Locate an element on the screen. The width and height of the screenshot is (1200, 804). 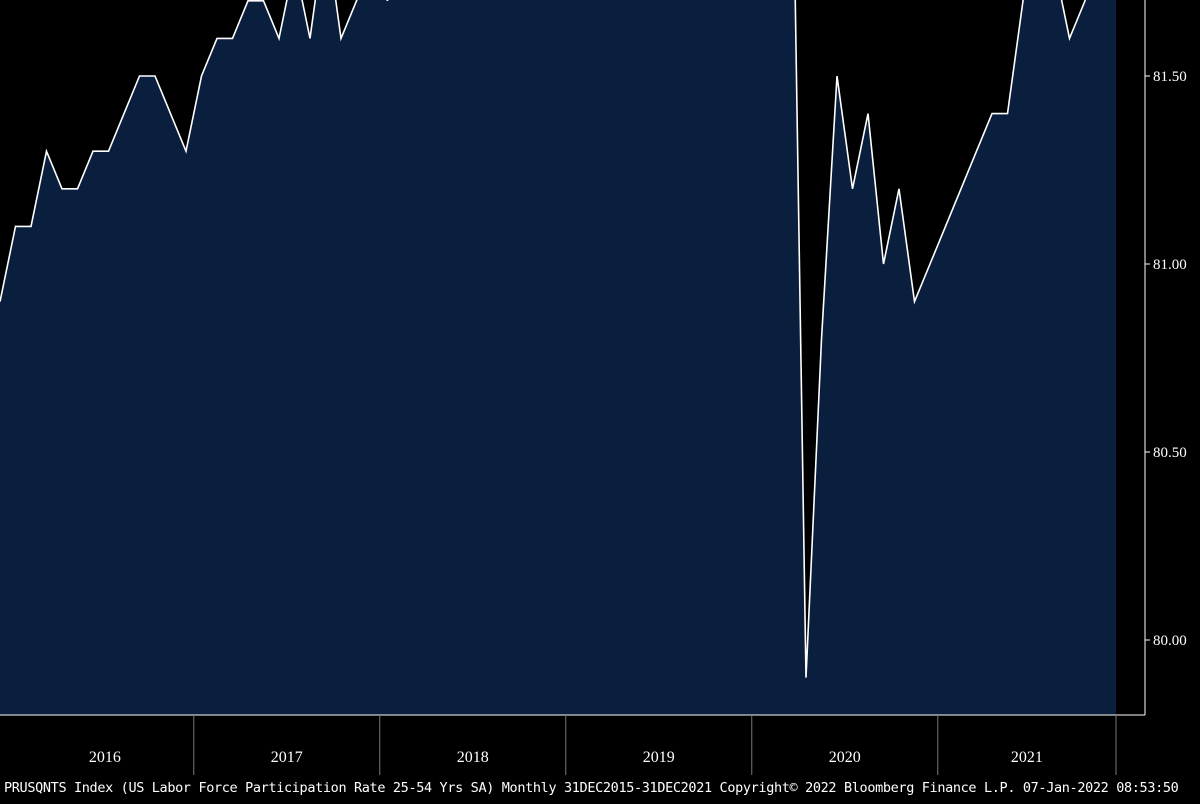
x-tick-label: 2018 is located at coordinates (473, 757).